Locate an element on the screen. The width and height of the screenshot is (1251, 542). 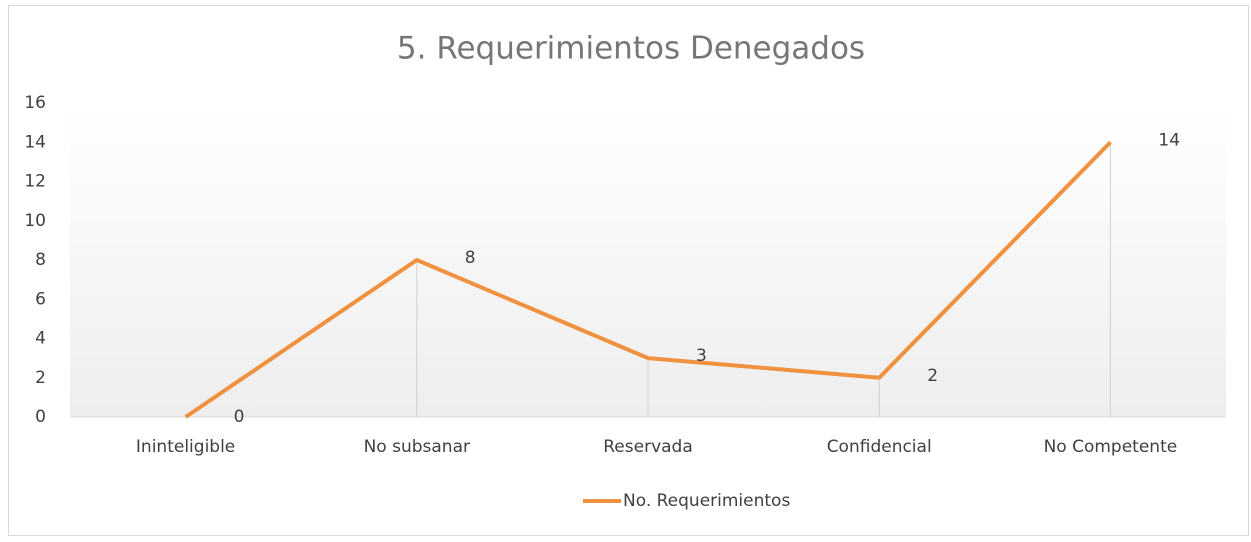
data-label: 3 is located at coordinates (701, 356).